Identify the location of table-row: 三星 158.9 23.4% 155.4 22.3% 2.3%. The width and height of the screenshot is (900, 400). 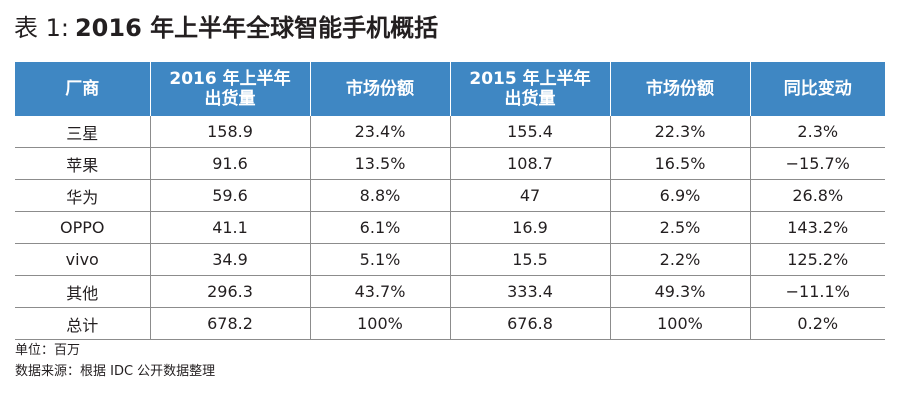
(450, 132).